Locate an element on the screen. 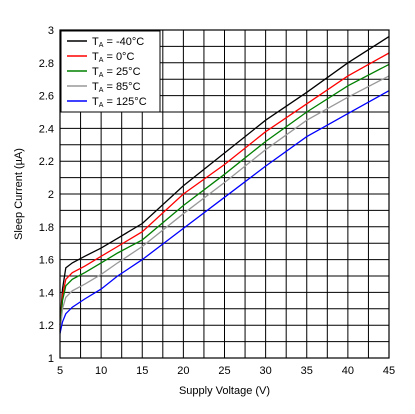  y-tick-label: 1 is located at coordinates (51, 359).